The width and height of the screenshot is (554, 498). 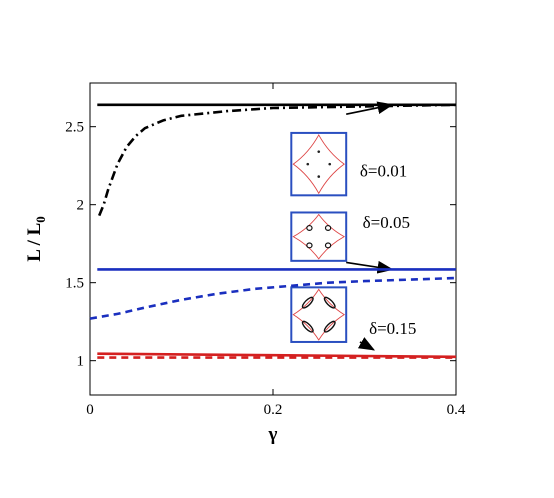 What do you see at coordinates (386, 222) in the screenshot?
I see `delta-annotation: δ=0.05` at bounding box center [386, 222].